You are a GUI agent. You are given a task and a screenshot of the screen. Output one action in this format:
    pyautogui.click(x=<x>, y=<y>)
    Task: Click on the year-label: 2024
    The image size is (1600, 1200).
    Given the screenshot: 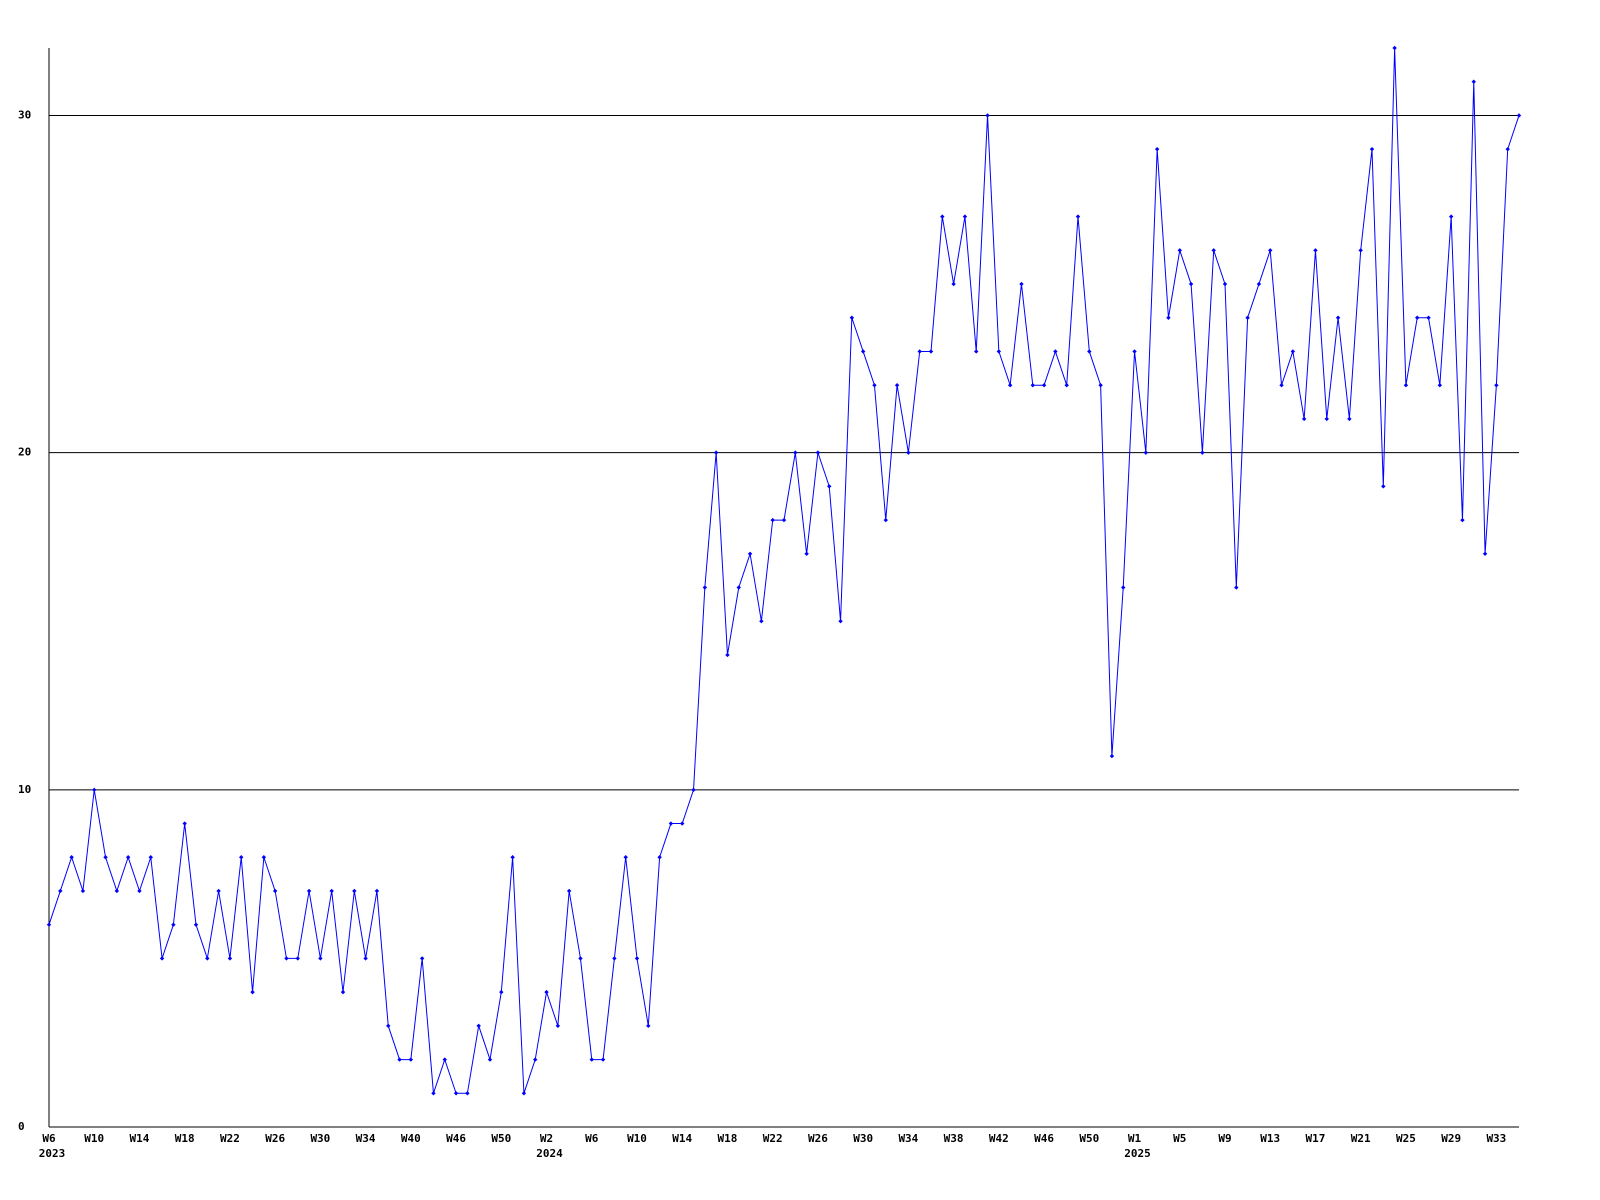 What is the action you would take?
    pyautogui.click(x=549, y=1153)
    